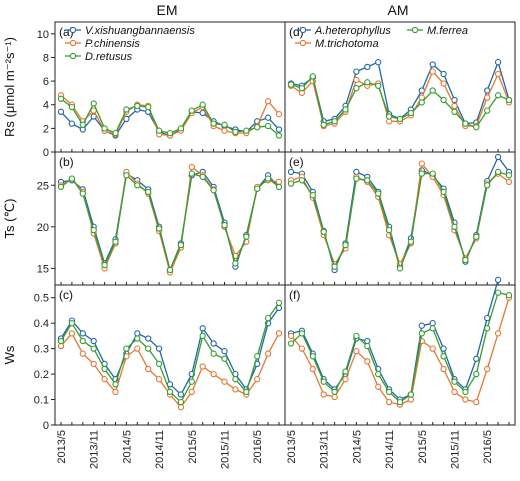 The height and width of the screenshot is (481, 520). Describe the element at coordinates (46, 82) in the screenshot. I see `y-tick-label: 6` at that location.